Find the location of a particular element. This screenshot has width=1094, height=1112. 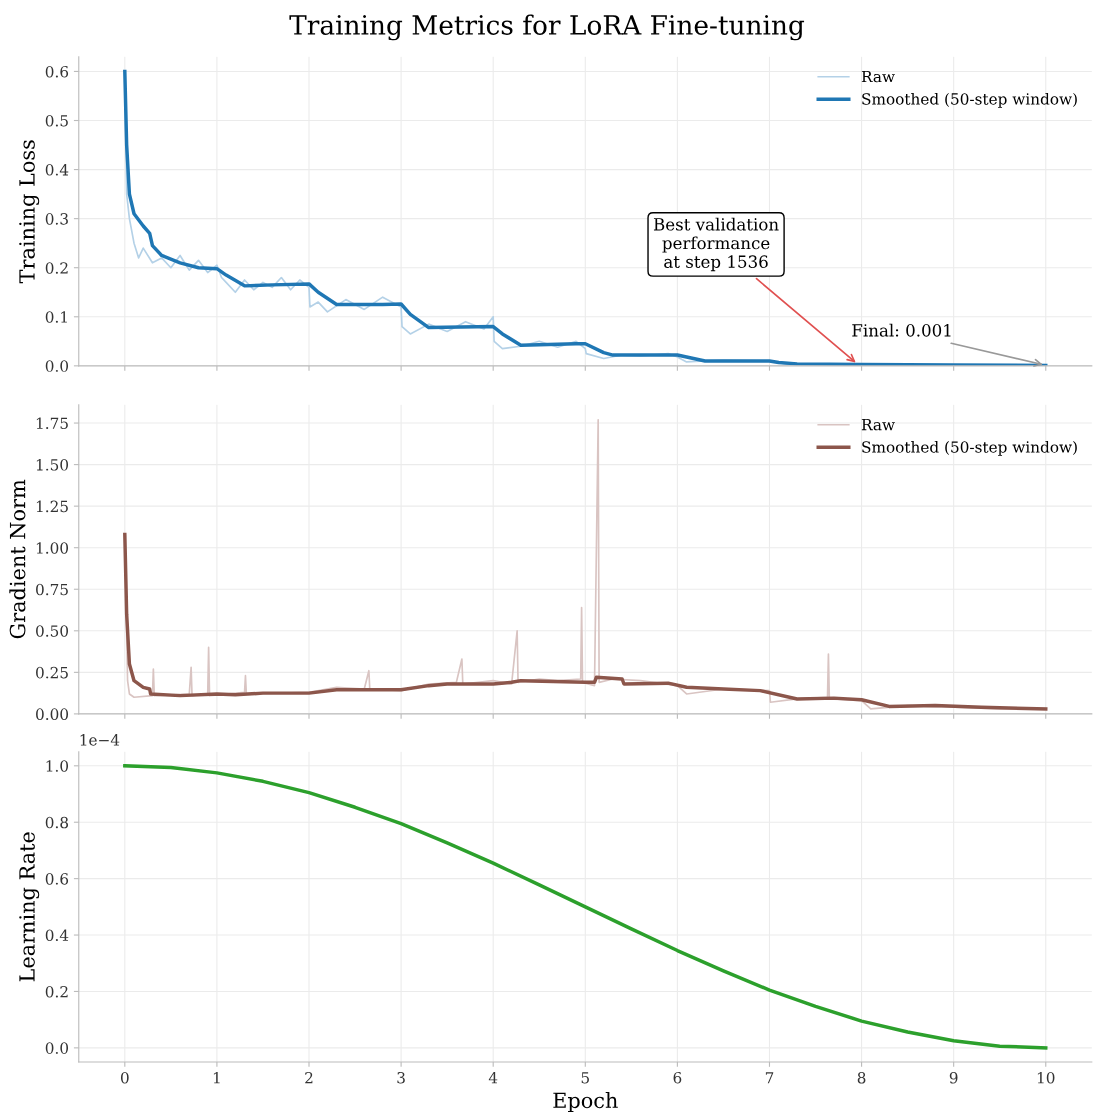

y-tick-label: 0.3 is located at coordinates (56, 219).